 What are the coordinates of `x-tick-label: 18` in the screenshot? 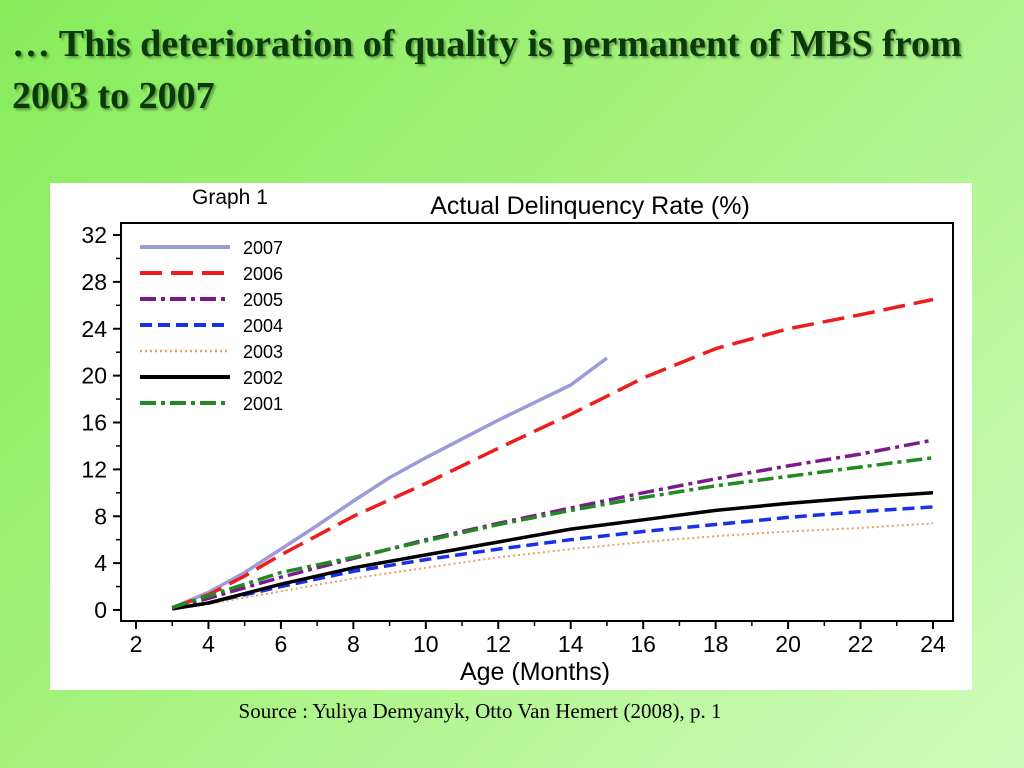 It's located at (716, 644).